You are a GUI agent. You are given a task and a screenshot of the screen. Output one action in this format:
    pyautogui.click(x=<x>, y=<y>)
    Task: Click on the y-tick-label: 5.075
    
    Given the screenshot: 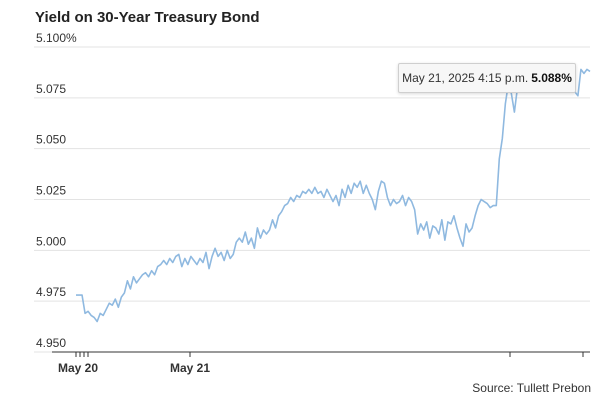 What is the action you would take?
    pyautogui.click(x=51, y=89)
    